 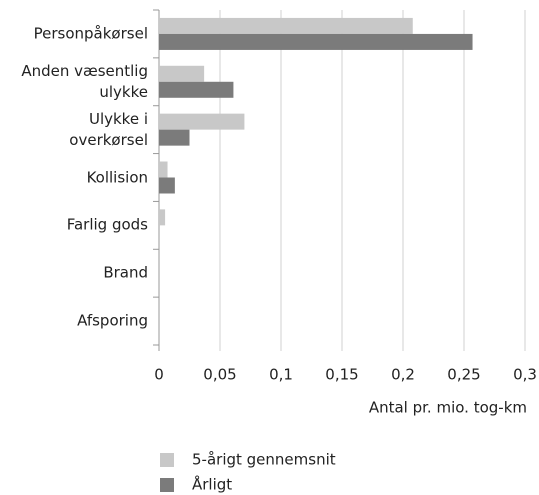 I want to click on x-tick-label: 0,1, so click(x=281, y=375).